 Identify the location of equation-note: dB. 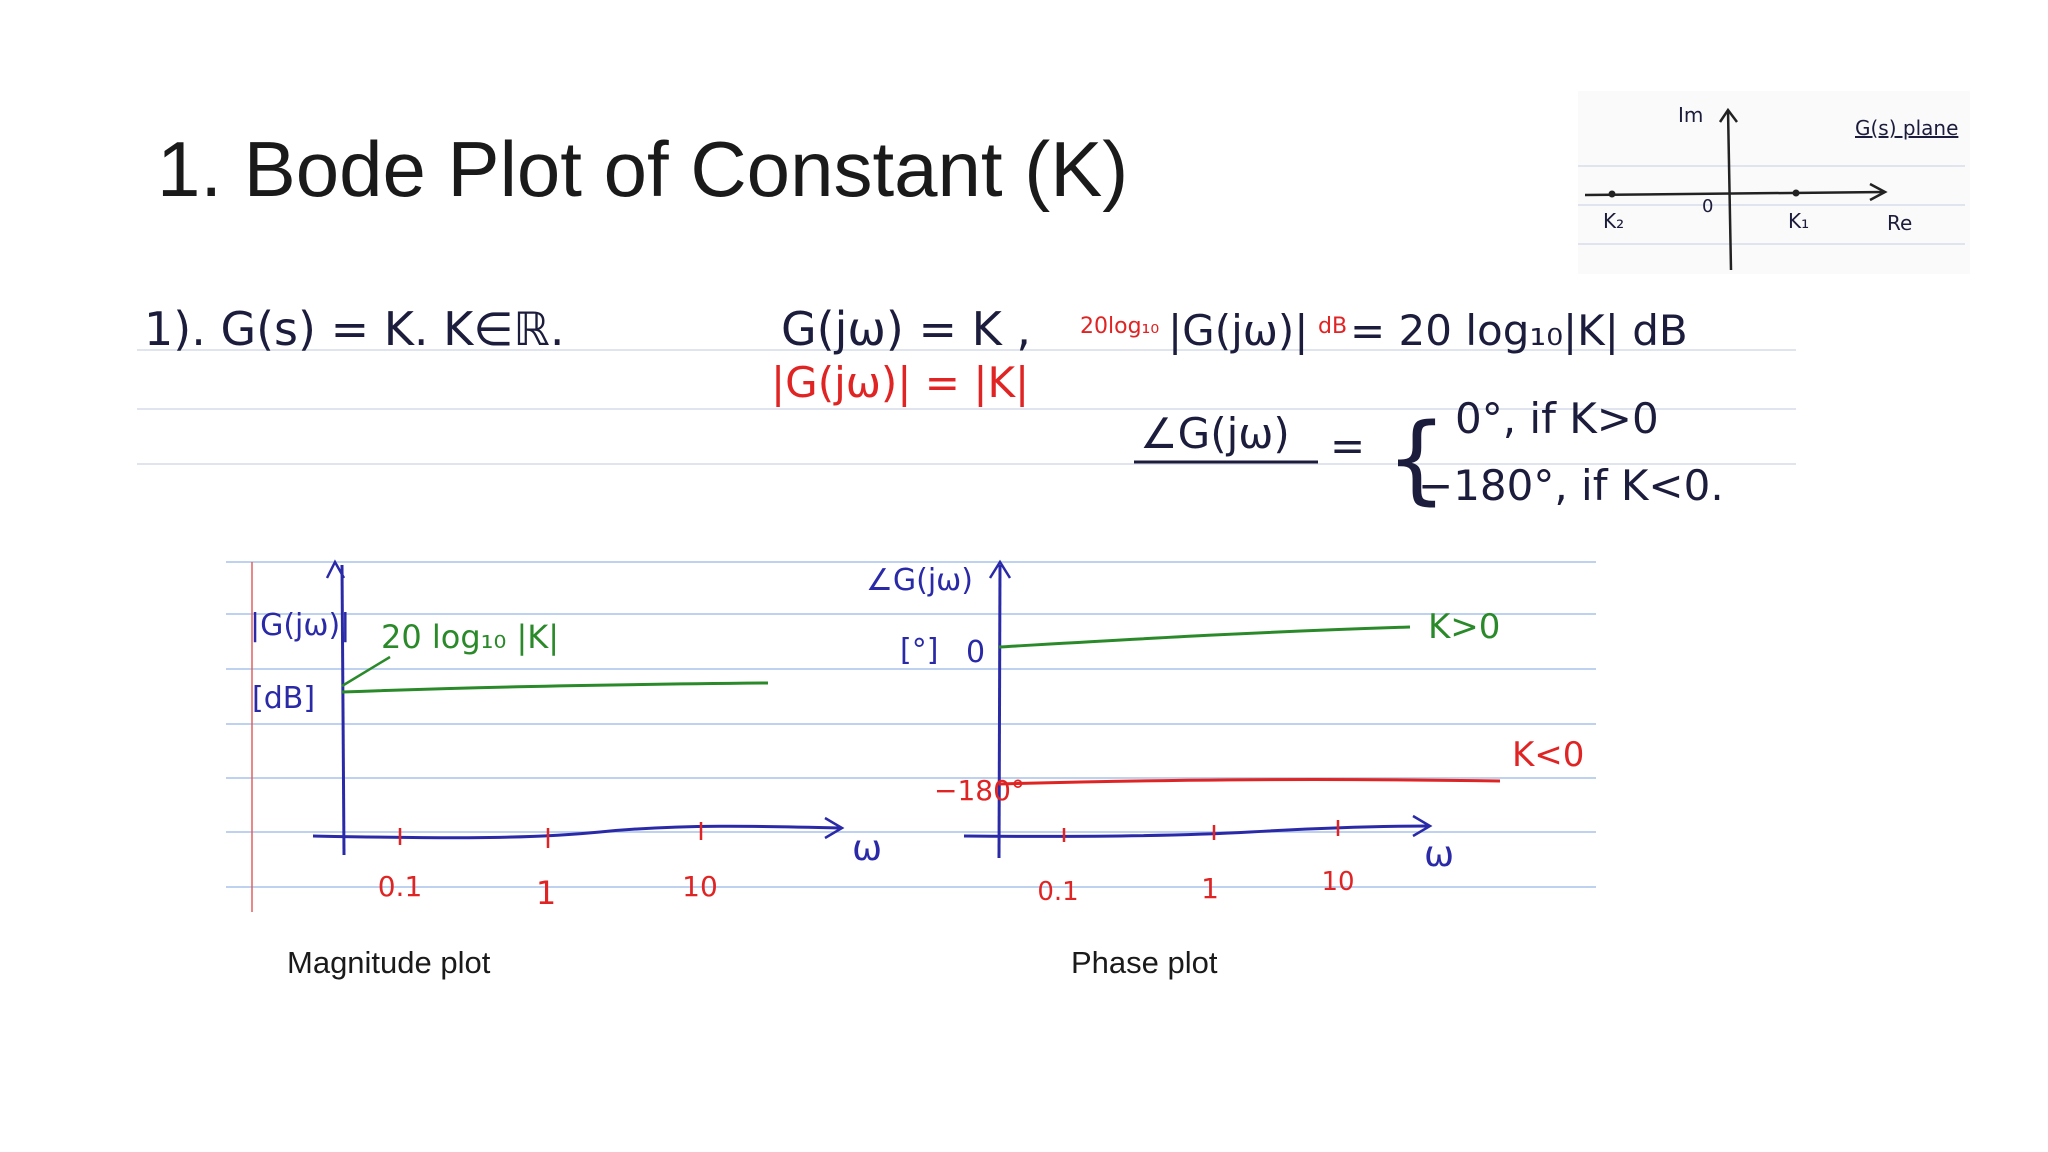
(1332, 326).